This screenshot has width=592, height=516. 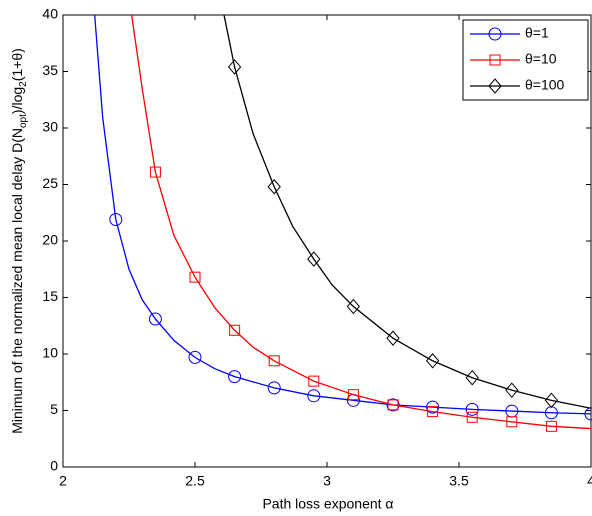 What do you see at coordinates (54, 466) in the screenshot?
I see `y-tick-label: 0` at bounding box center [54, 466].